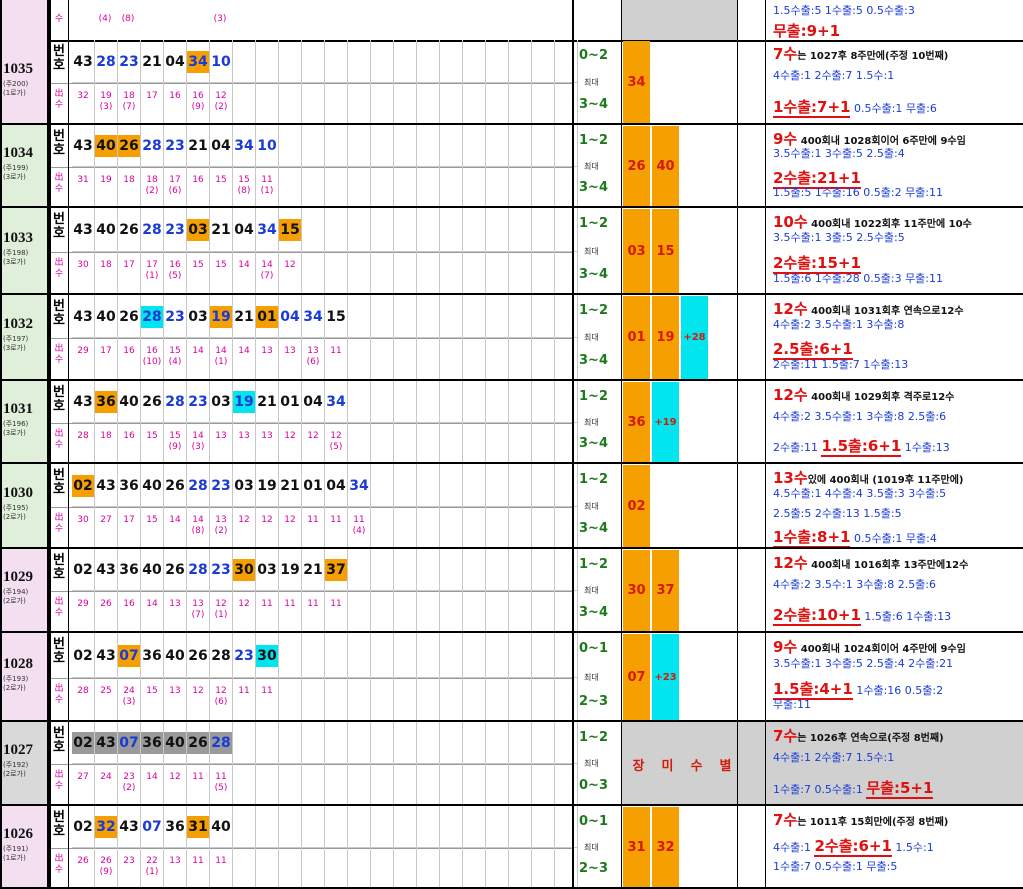  Describe the element at coordinates (175, 743) in the screenshot. I see `drawn-number: 40` at that location.